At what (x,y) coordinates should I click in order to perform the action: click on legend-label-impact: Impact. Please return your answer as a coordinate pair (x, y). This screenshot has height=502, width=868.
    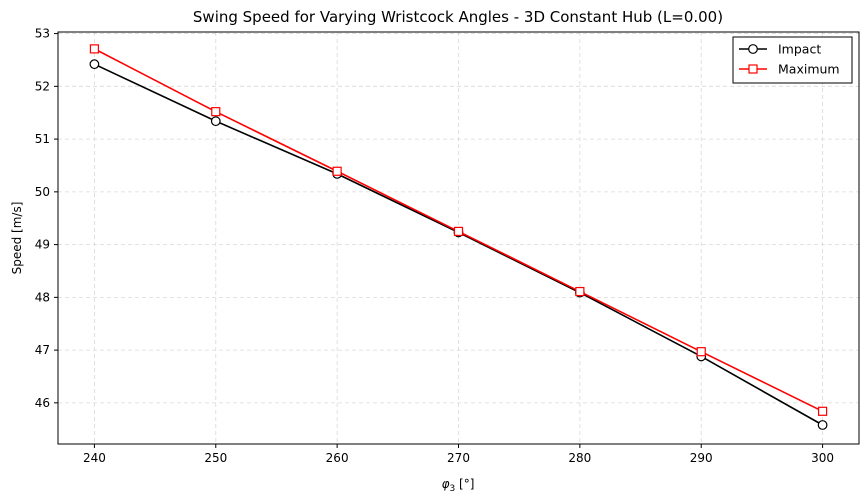
    Looking at the image, I should click on (799, 49).